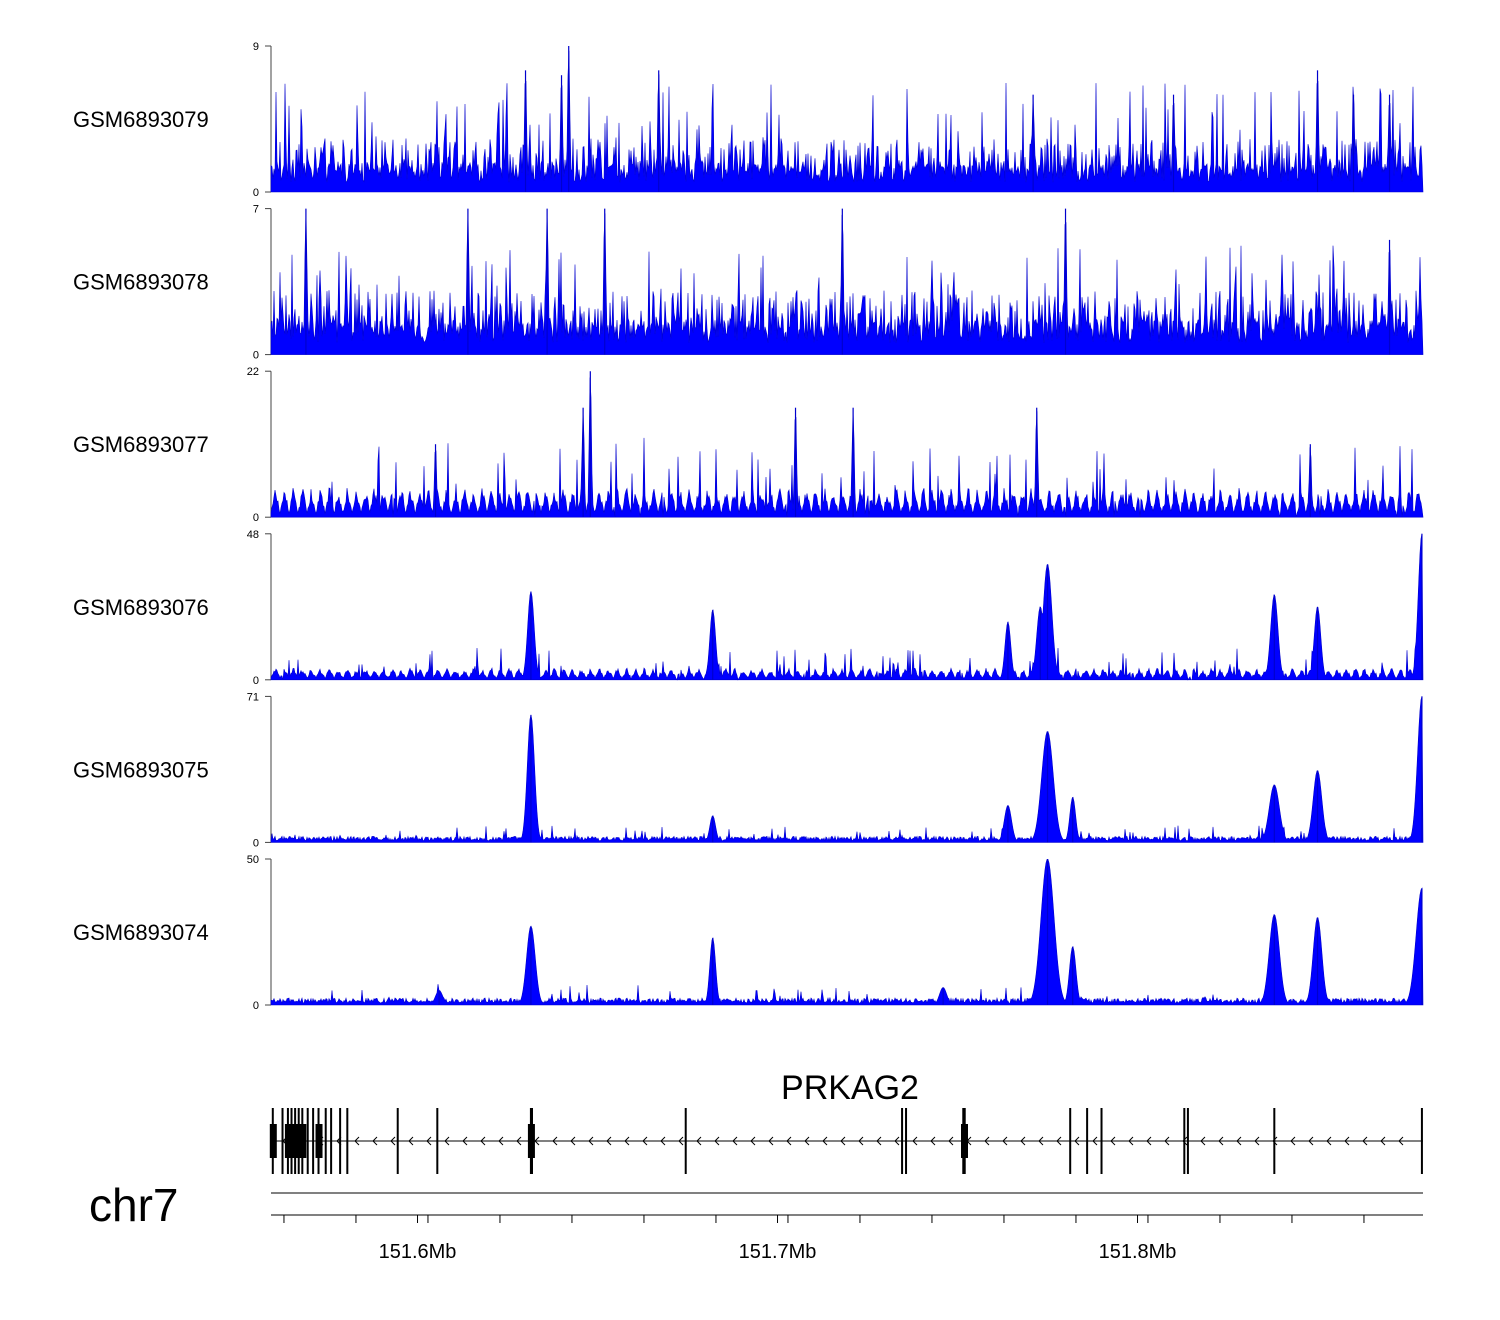  I want to click on x-tick-label: 151.6Mb, so click(418, 1252).